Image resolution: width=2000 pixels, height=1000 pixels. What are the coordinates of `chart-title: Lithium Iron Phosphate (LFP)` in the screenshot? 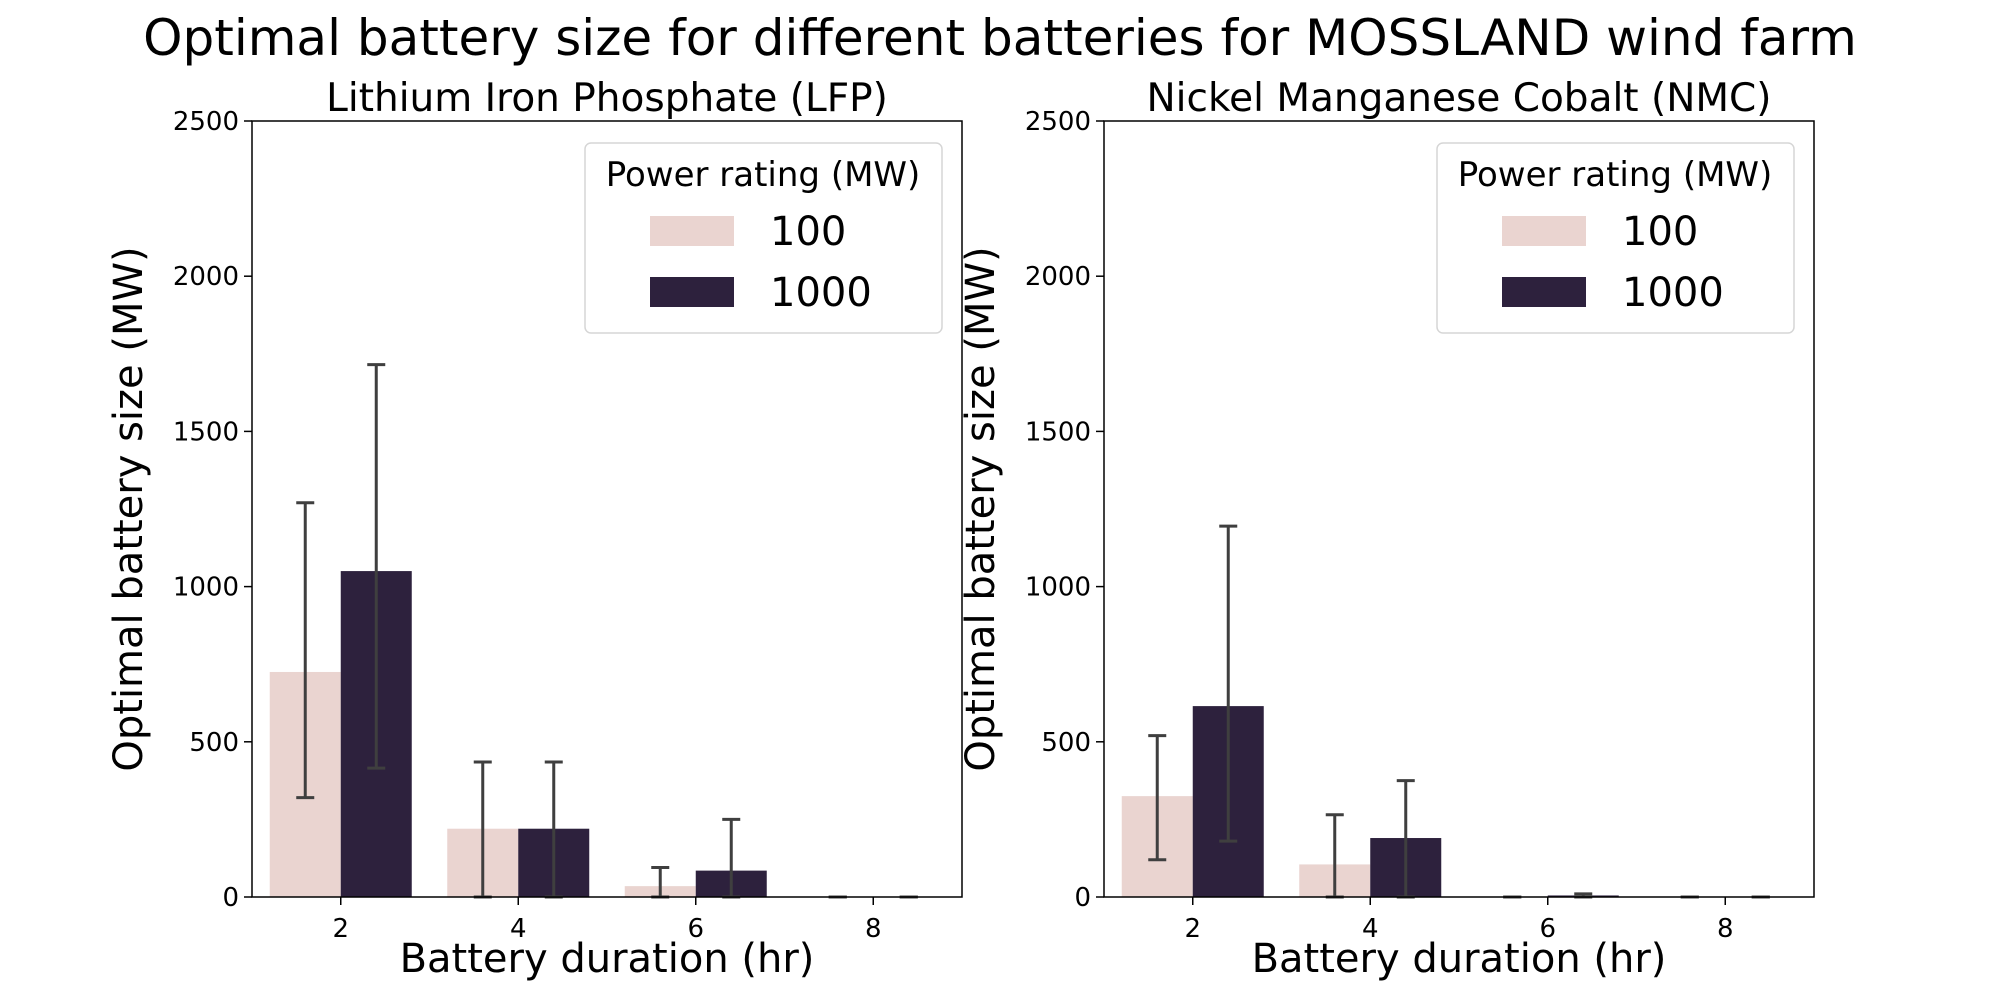 It's located at (607, 98).